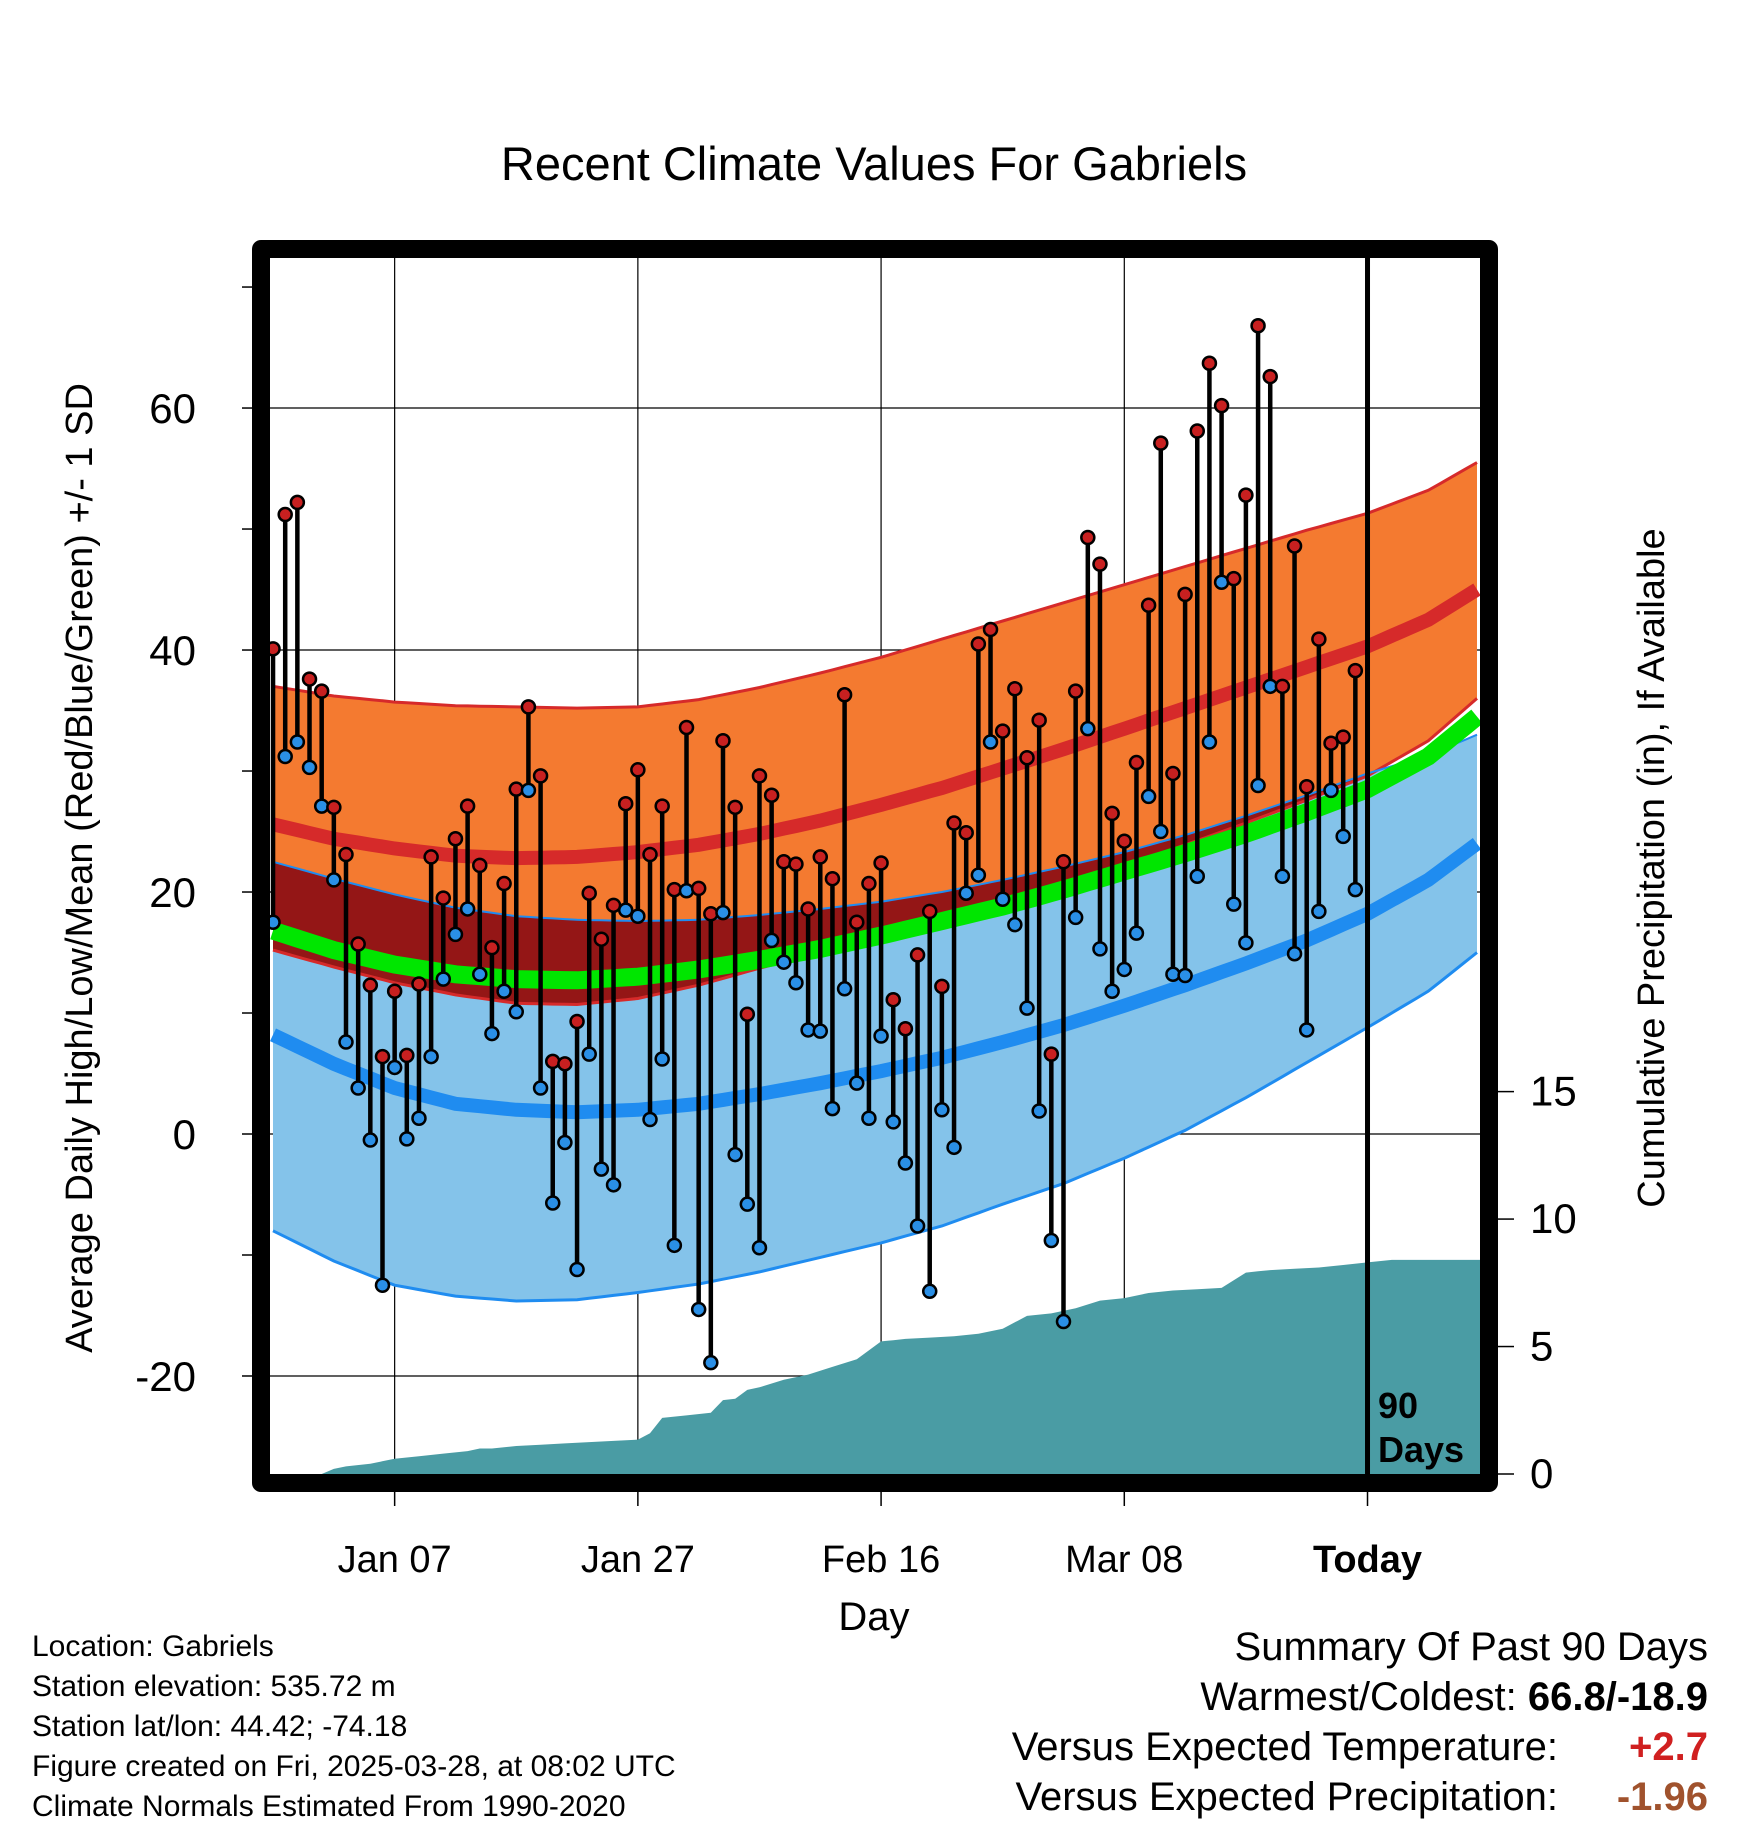 The image size is (1748, 1828). Describe the element at coordinates (184, 1134) in the screenshot. I see `y-tick-label: 0` at that location.